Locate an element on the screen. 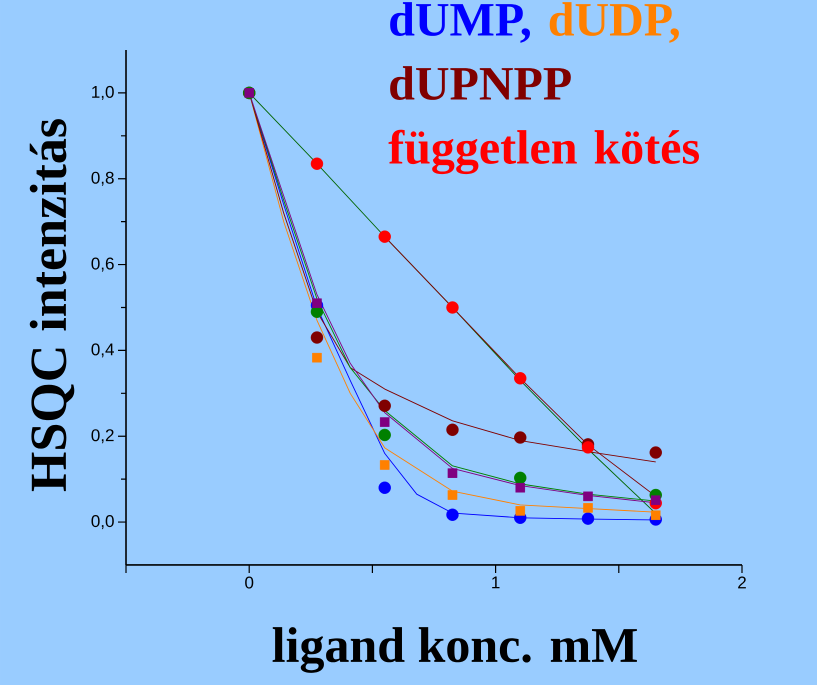 Image resolution: width=817 pixels, height=685 pixels. y-tick-label: 0,6 is located at coordinates (103, 265).